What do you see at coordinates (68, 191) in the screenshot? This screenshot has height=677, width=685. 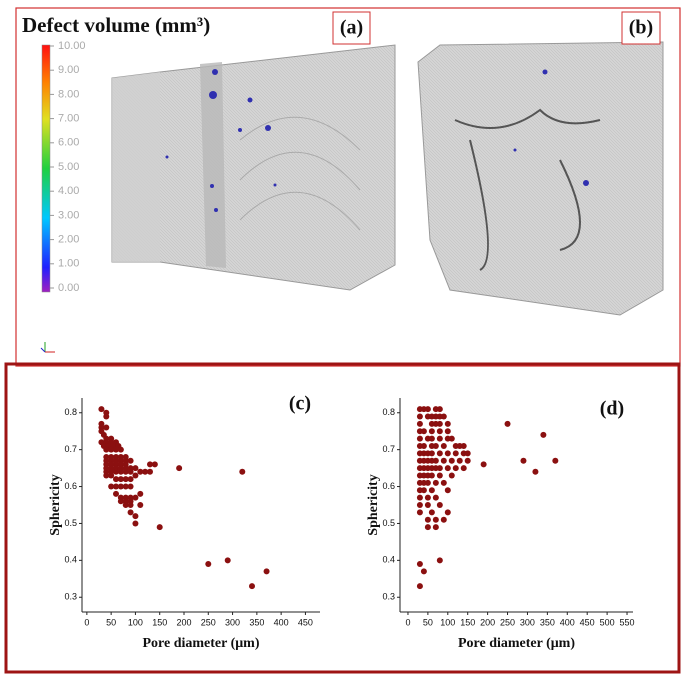 I see `colorbar-tick-label: 4.00` at bounding box center [68, 191].